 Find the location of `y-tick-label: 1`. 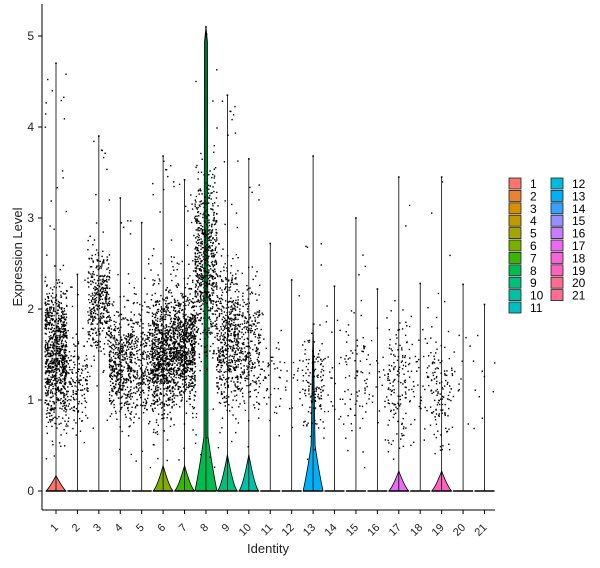

y-tick-label: 1 is located at coordinates (30, 400).